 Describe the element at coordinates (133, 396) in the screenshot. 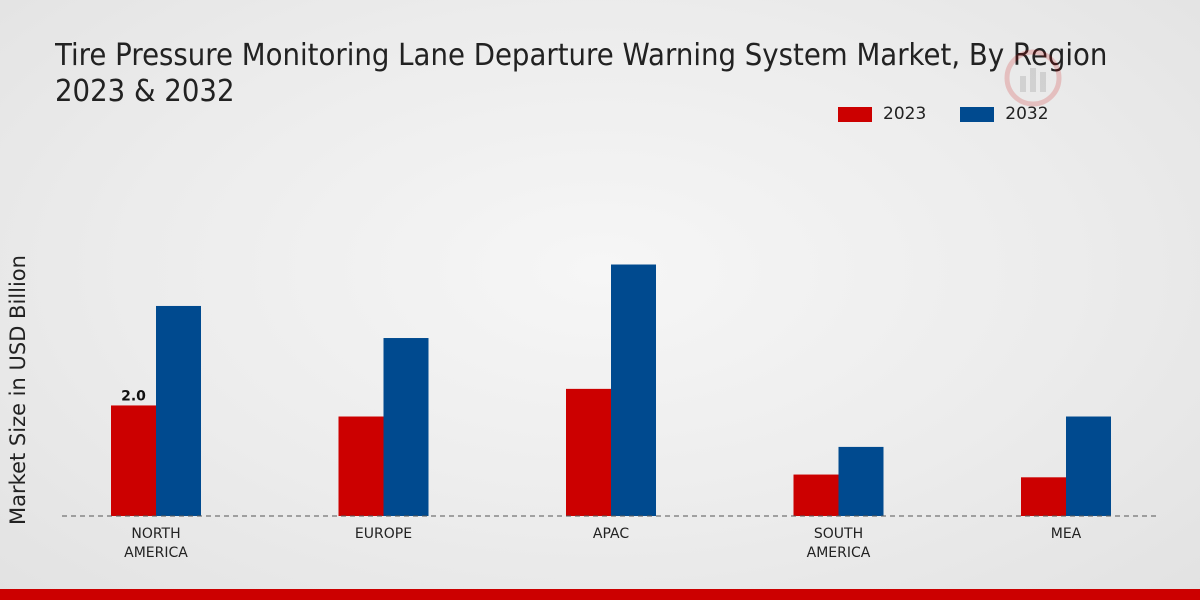

I see `data-label-2023-0: 2.0` at that location.